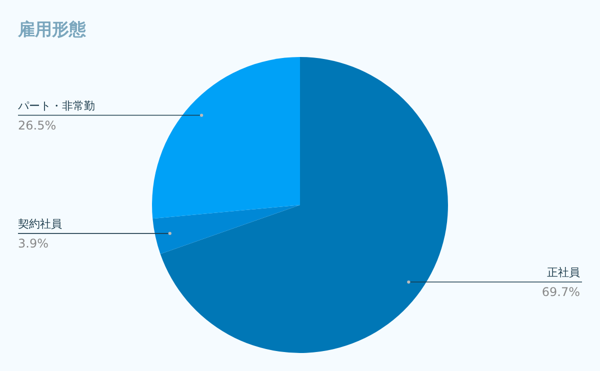 The width and height of the screenshot is (600, 371). Describe the element at coordinates (561, 292) in the screenshot. I see `data-label: 69.7%` at that location.